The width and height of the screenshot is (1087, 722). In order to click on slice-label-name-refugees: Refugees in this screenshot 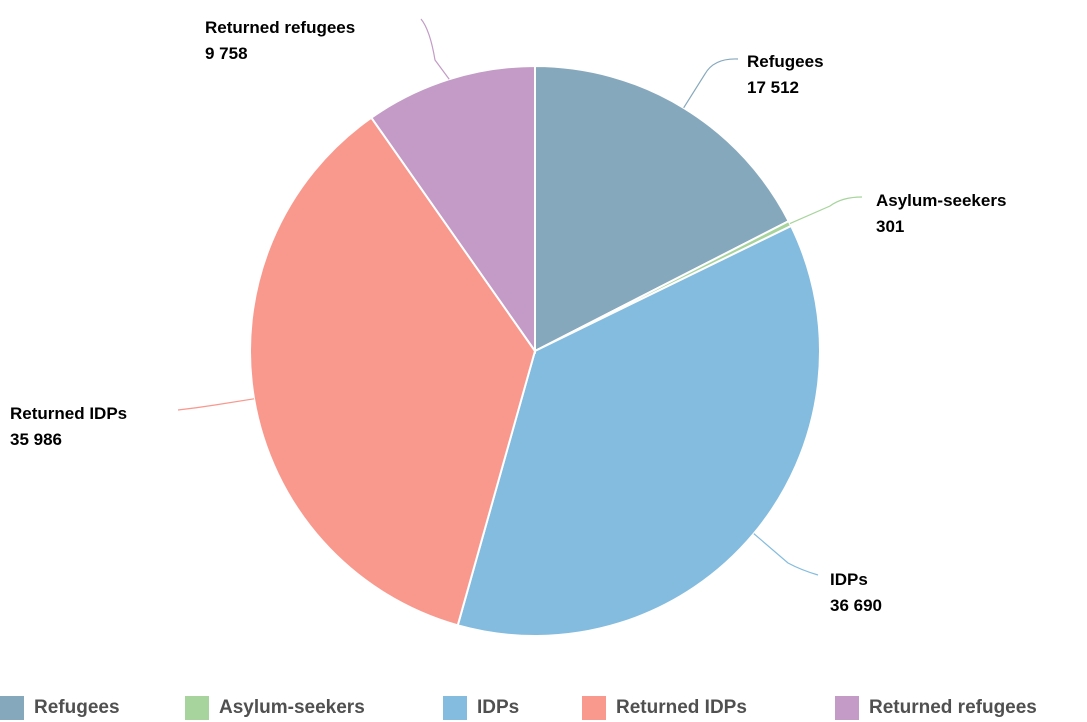, I will do `click(785, 61)`.